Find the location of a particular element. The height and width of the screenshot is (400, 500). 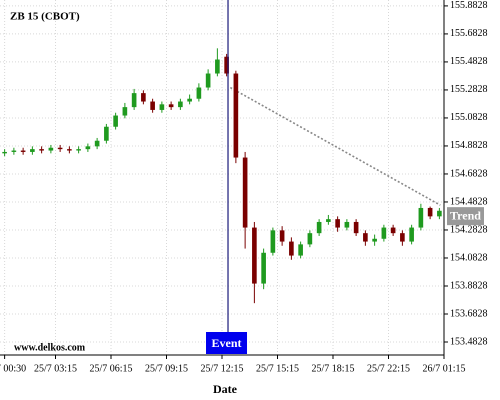

chart-title: ZB 15 (CBOT) is located at coordinates (45, 17).